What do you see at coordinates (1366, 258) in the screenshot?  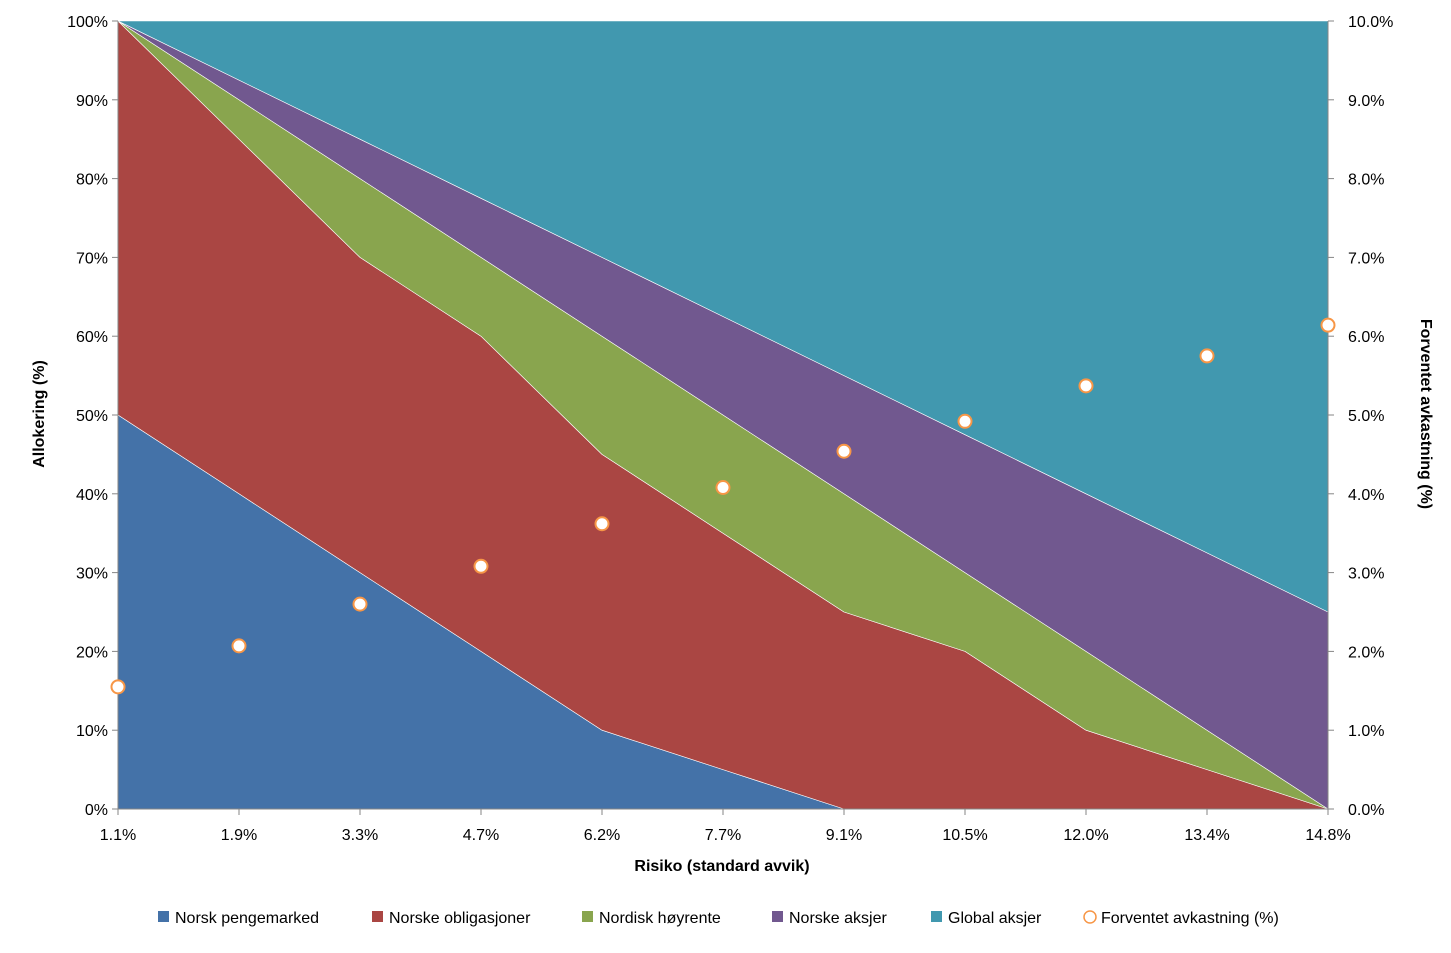 I see `y2-tick-label: 7.0%` at bounding box center [1366, 258].